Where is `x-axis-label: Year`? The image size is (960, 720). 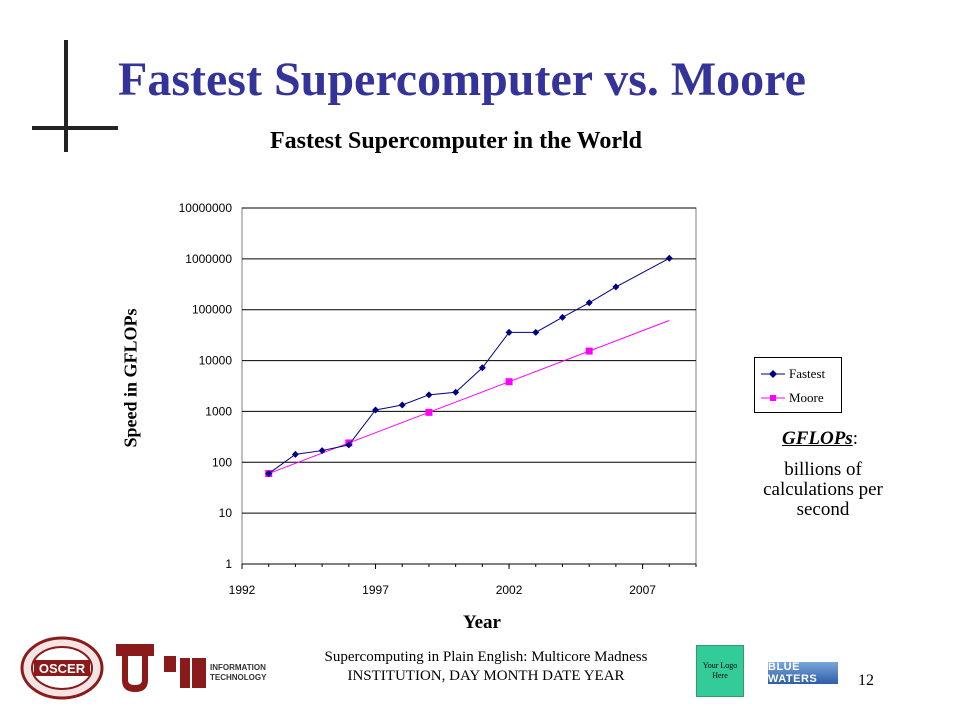
x-axis-label: Year is located at coordinates (482, 622).